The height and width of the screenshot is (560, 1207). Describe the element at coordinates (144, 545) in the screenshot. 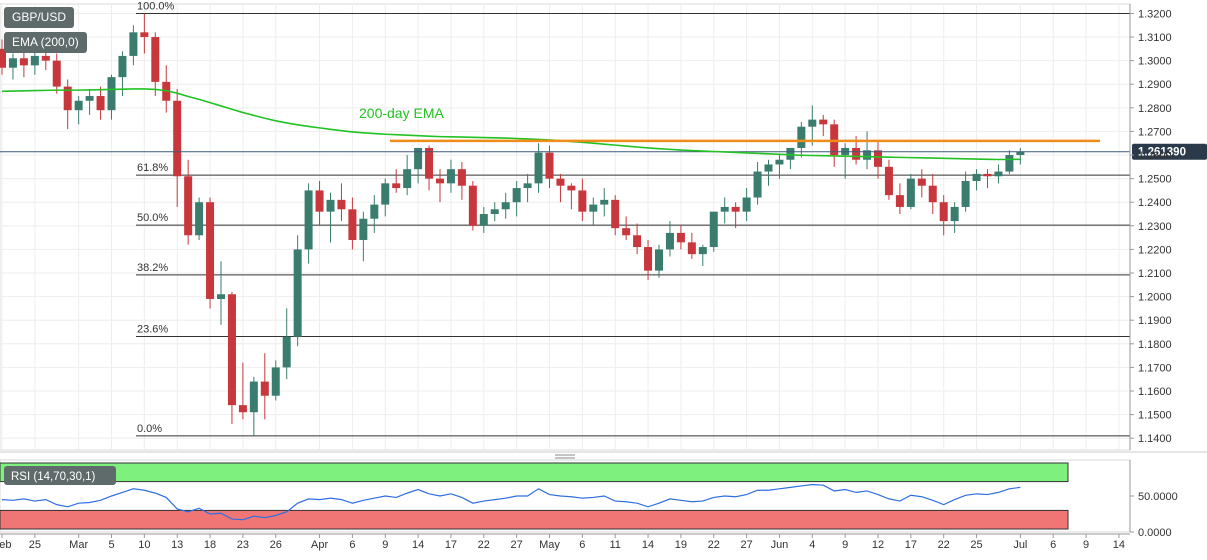

I see `time-tick-label: 10` at that location.